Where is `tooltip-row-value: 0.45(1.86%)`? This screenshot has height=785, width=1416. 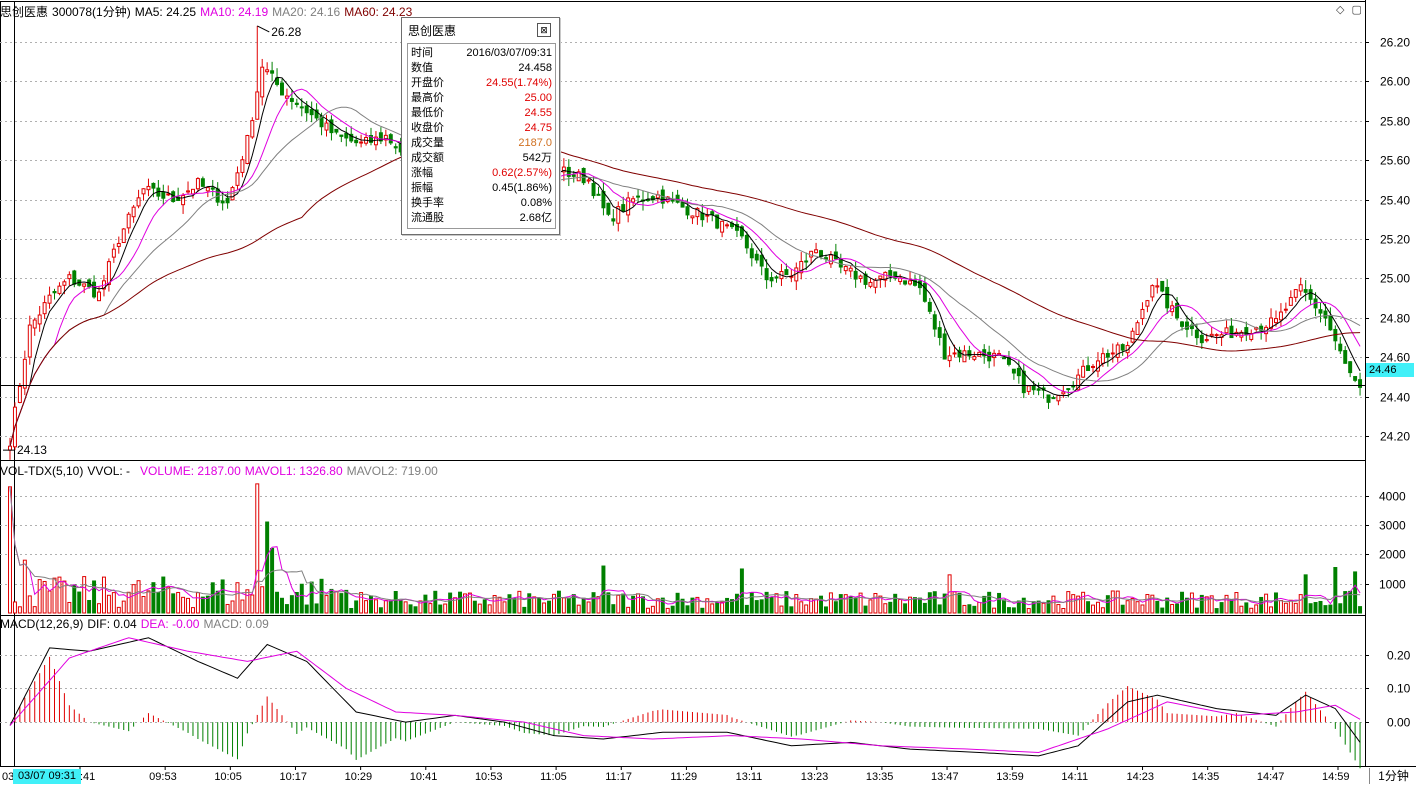
tooltip-row-value: 0.45(1.86%) is located at coordinates (522, 188).